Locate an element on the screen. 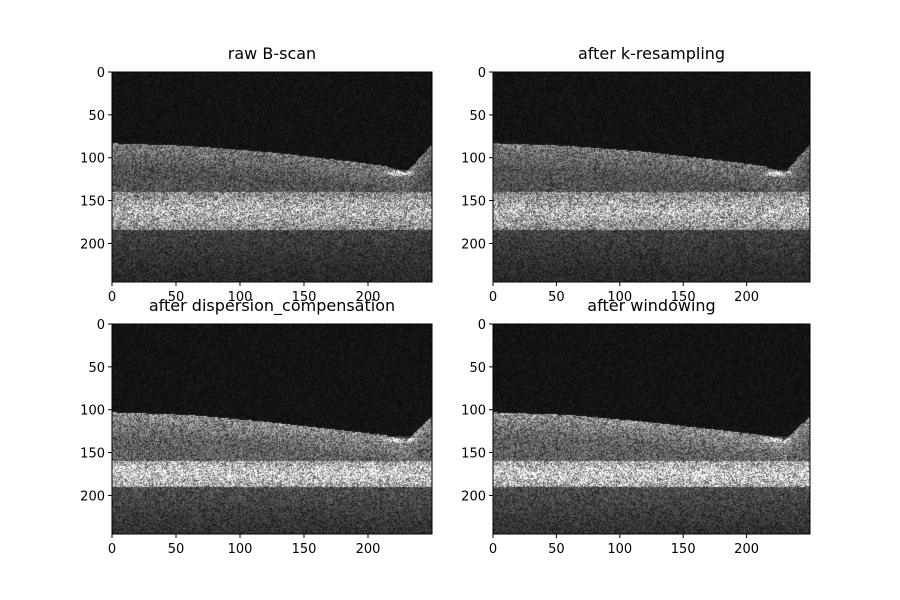 This screenshot has height=600, width=900. panel-title: after windowing is located at coordinates (651, 305).